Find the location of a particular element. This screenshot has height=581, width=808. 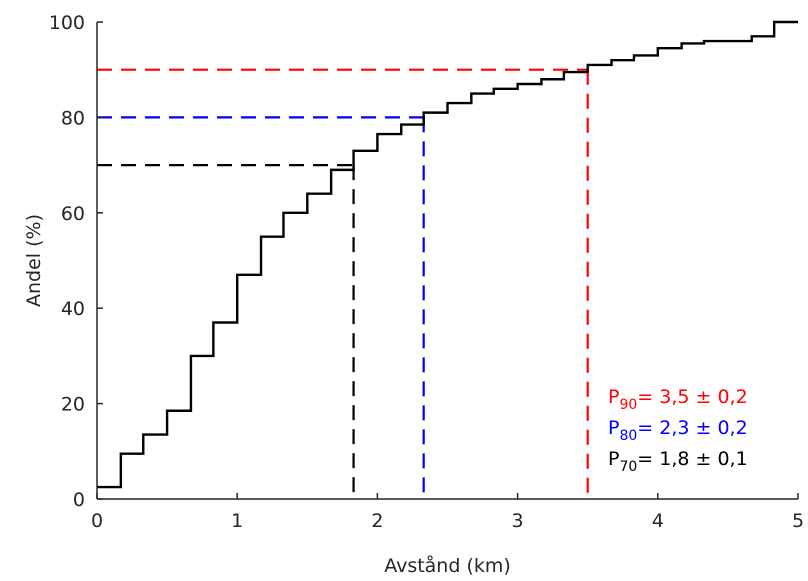

y-axis-label: Andel (%) is located at coordinates (34, 260).